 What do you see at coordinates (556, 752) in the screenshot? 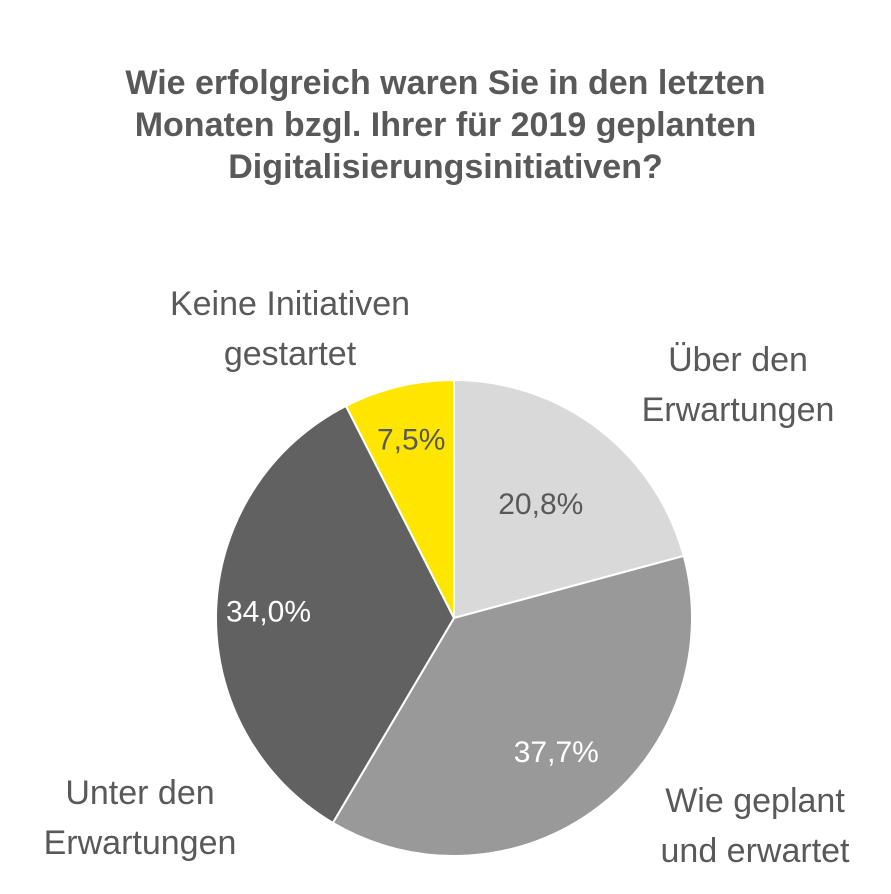
I see `pie-value-label: 37,7%` at bounding box center [556, 752].